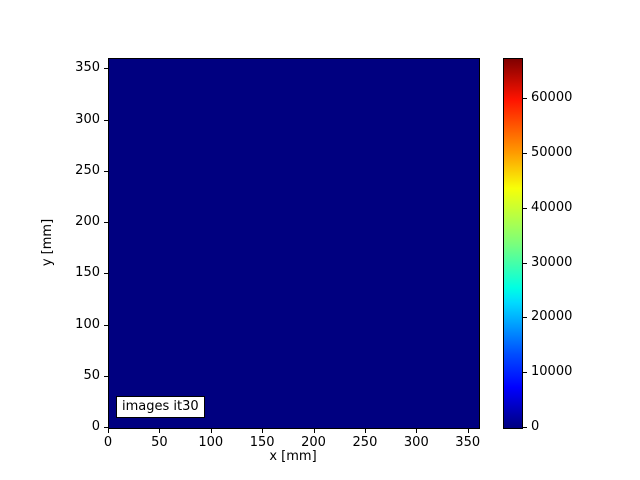  Describe the element at coordinates (87, 221) in the screenshot. I see `y-tick-label: 200` at that location.